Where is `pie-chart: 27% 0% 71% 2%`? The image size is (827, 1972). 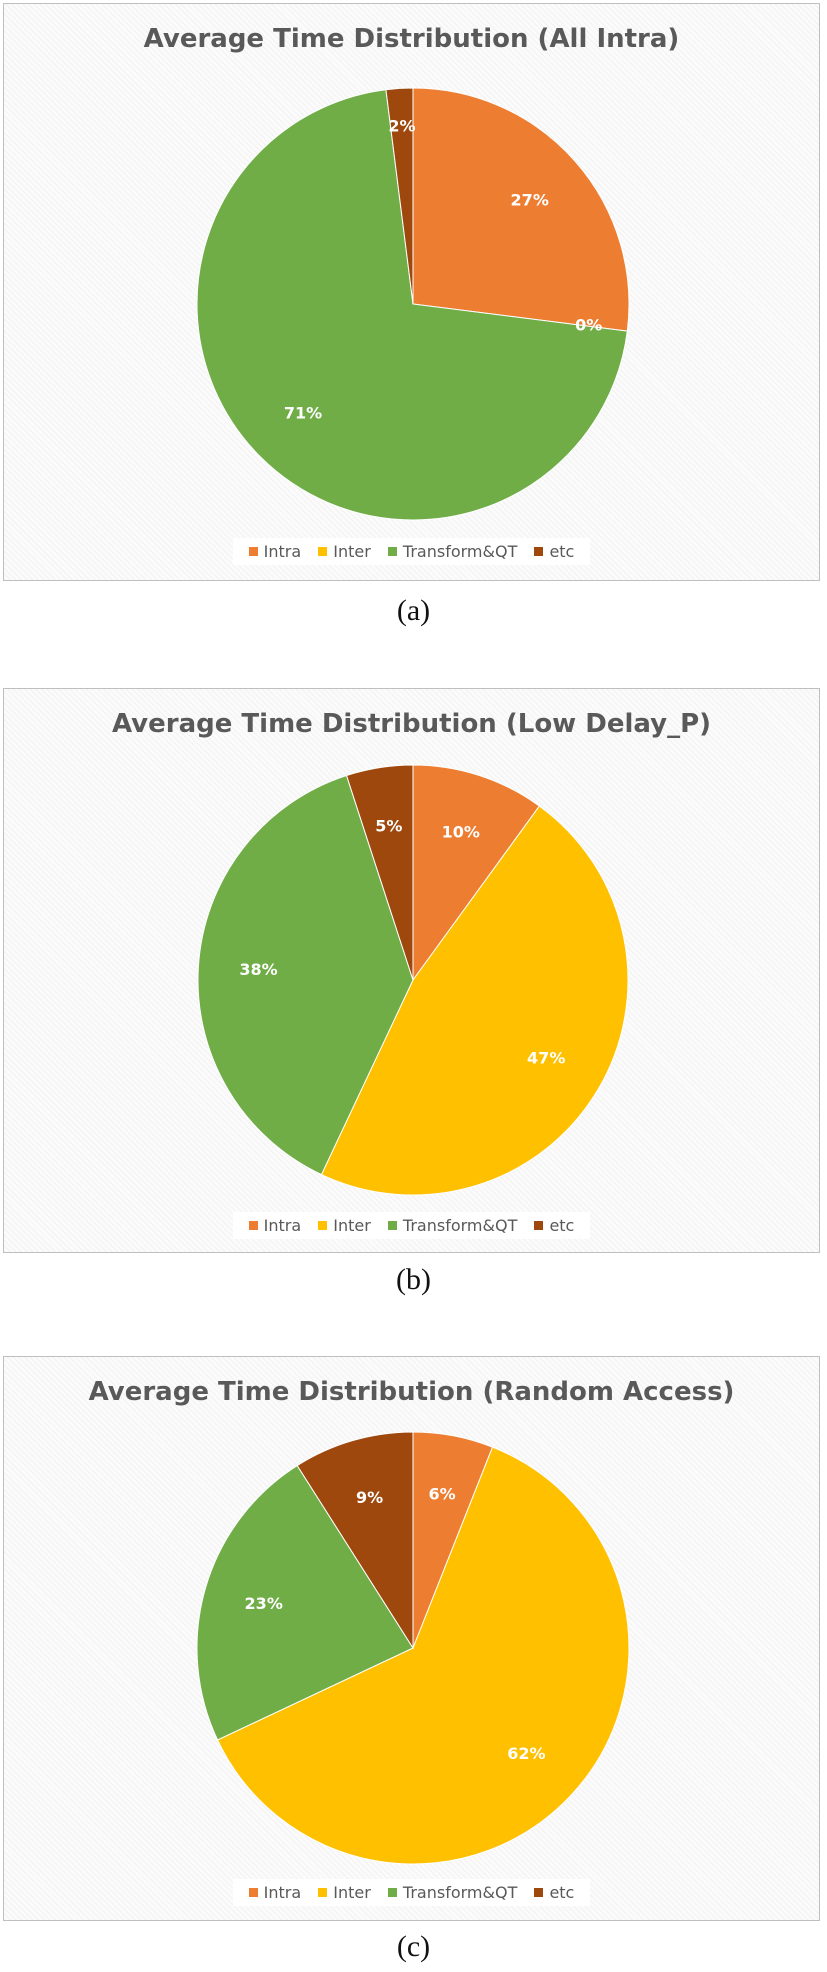 pie-chart: 27% 0% 71% 2% is located at coordinates (413, 304).